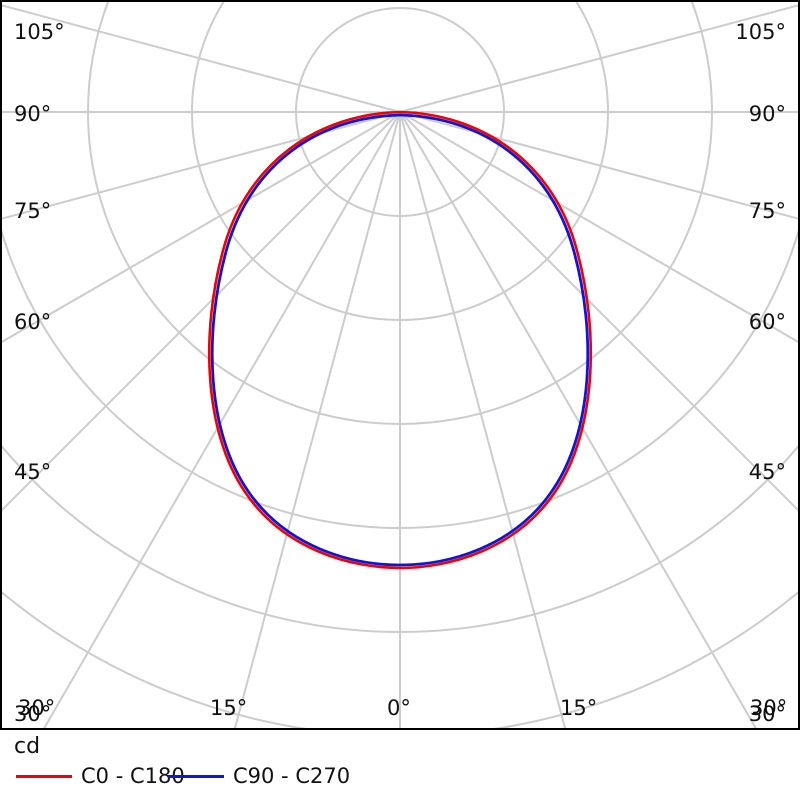  What do you see at coordinates (769, 708) in the screenshot?
I see `axis-label-bottom-30-right: 30°` at bounding box center [769, 708].